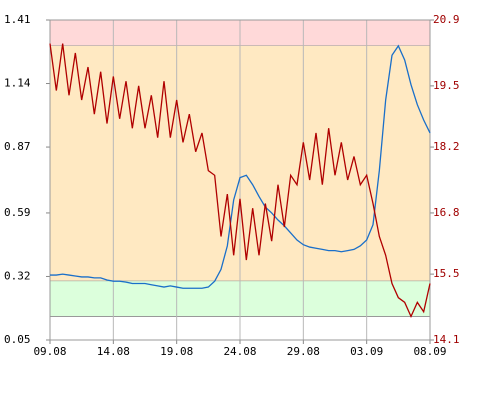  What do you see at coordinates (446, 339) in the screenshot?
I see `y2-tick-label: 14.1` at bounding box center [446, 339].